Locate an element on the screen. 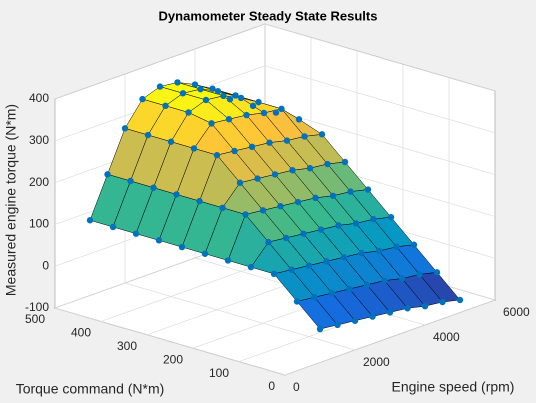  y-tick-label: 500 is located at coordinates (35, 319).